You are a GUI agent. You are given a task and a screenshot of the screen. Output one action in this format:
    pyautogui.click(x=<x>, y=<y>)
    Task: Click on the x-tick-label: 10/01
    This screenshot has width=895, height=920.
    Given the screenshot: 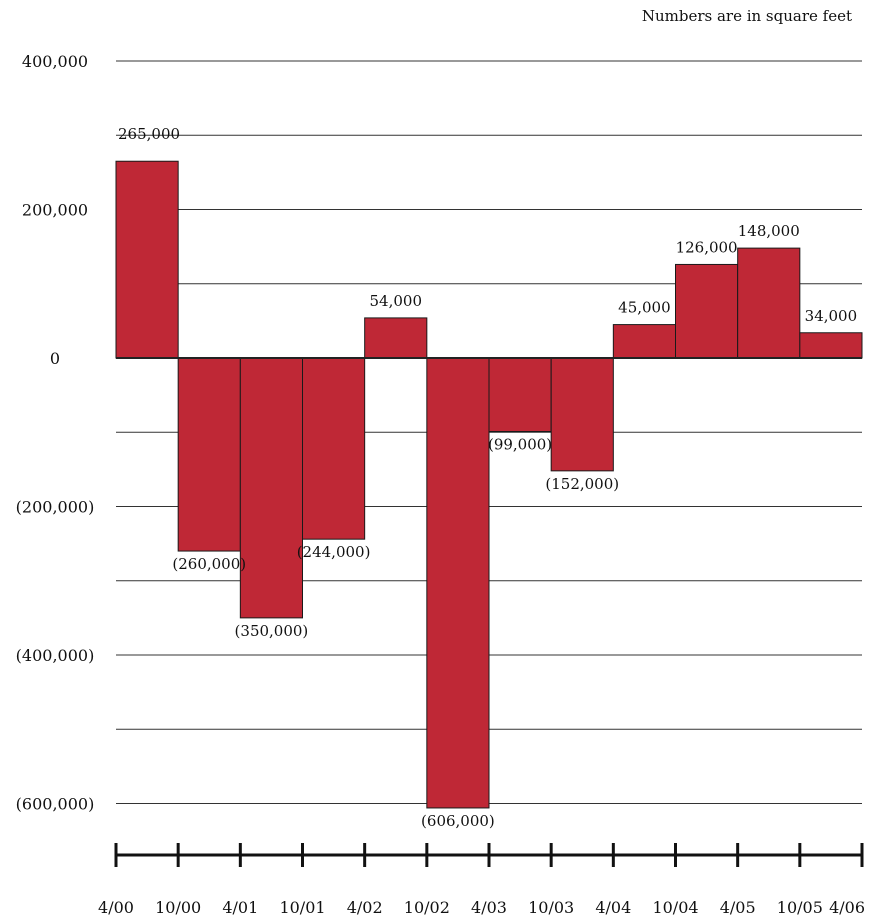 What is the action you would take?
    pyautogui.click(x=302, y=907)
    